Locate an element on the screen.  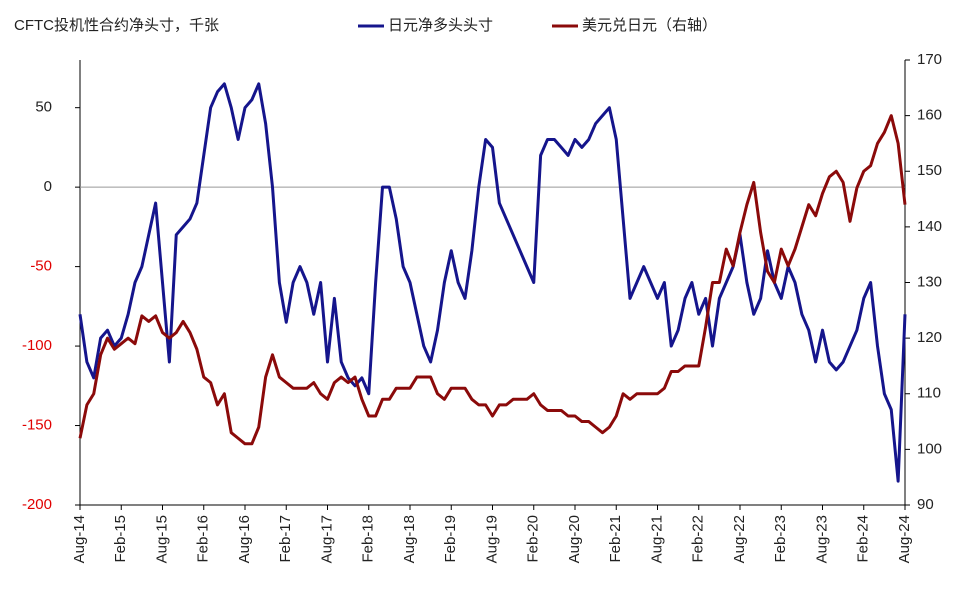
x-tick-label: Aug-24 is located at coordinates (904, 539).